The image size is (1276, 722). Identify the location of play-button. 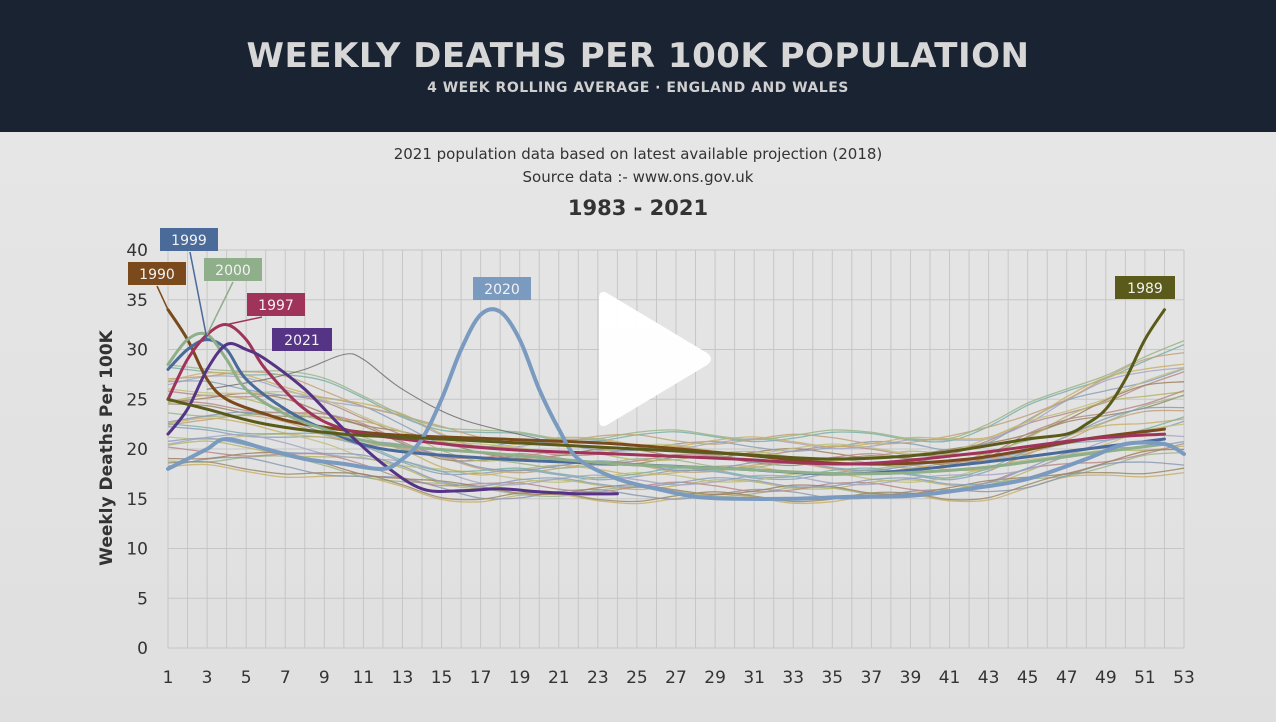
(656, 361).